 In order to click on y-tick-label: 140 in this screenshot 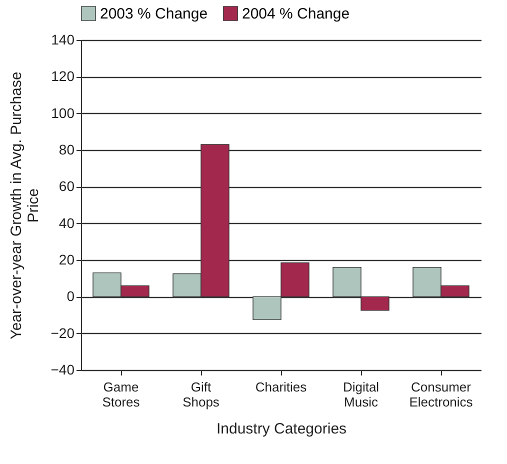, I will do `click(63, 40)`.